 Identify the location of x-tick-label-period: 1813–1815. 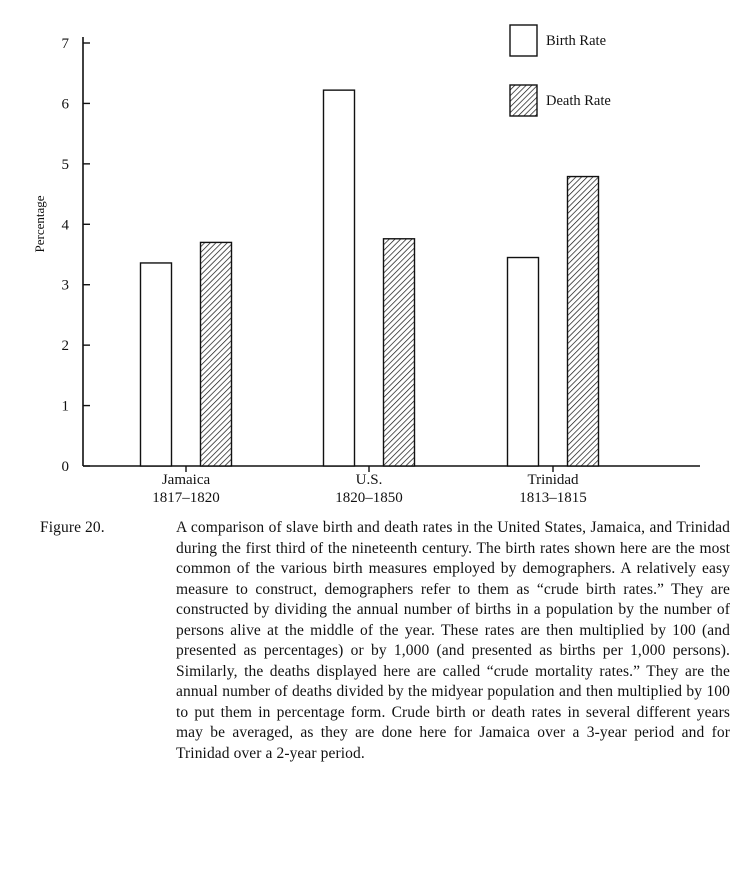
(553, 498).